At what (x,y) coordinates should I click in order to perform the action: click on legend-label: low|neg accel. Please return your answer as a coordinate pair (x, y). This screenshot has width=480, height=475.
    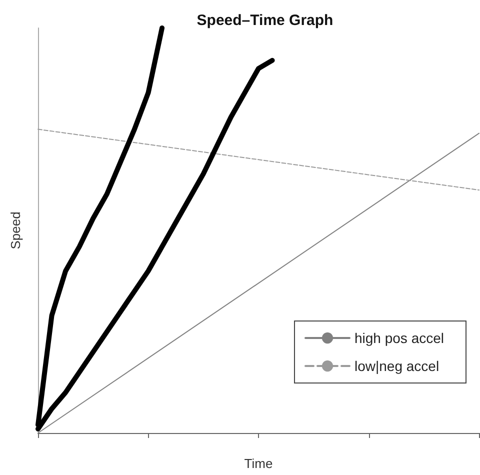
    Looking at the image, I should click on (397, 366).